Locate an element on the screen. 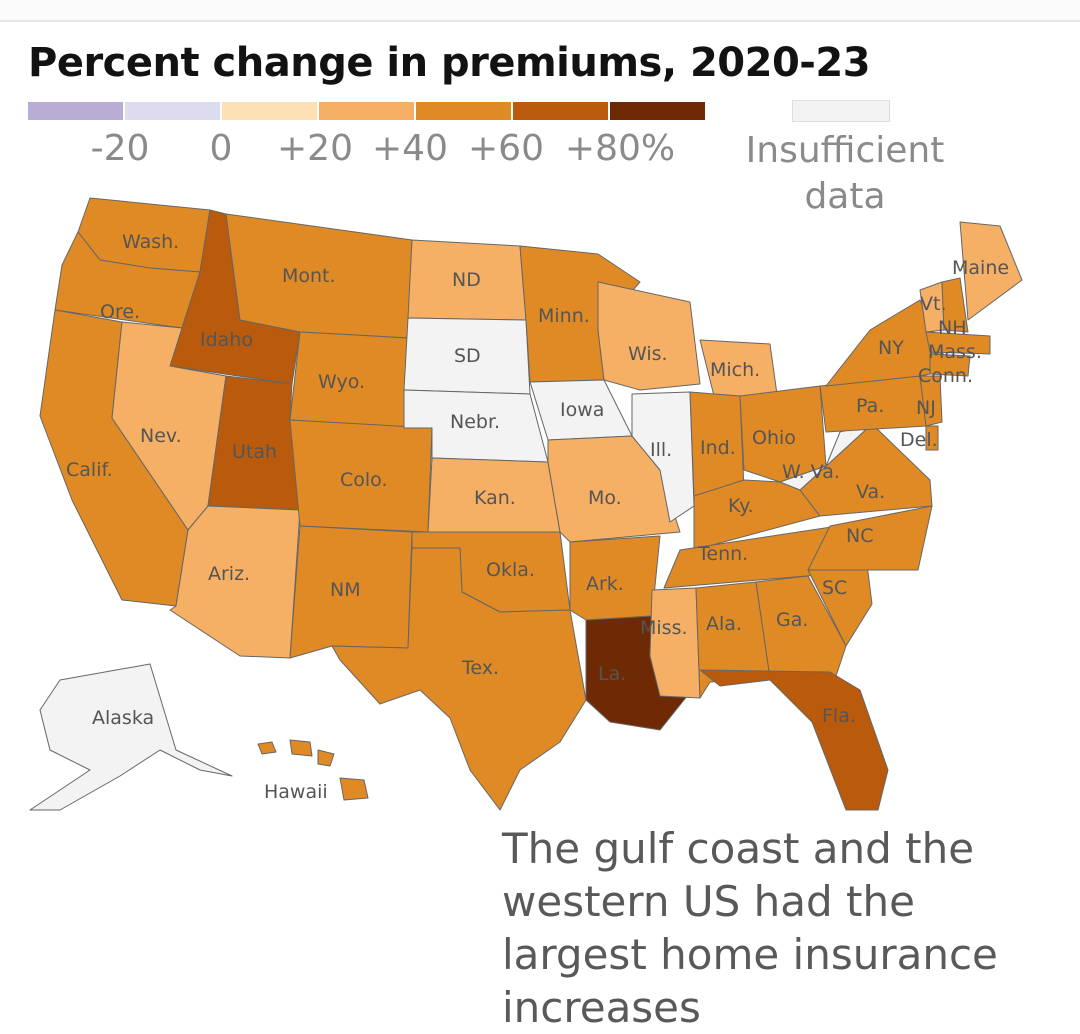  state-label-mo: Mo. is located at coordinates (605, 498).